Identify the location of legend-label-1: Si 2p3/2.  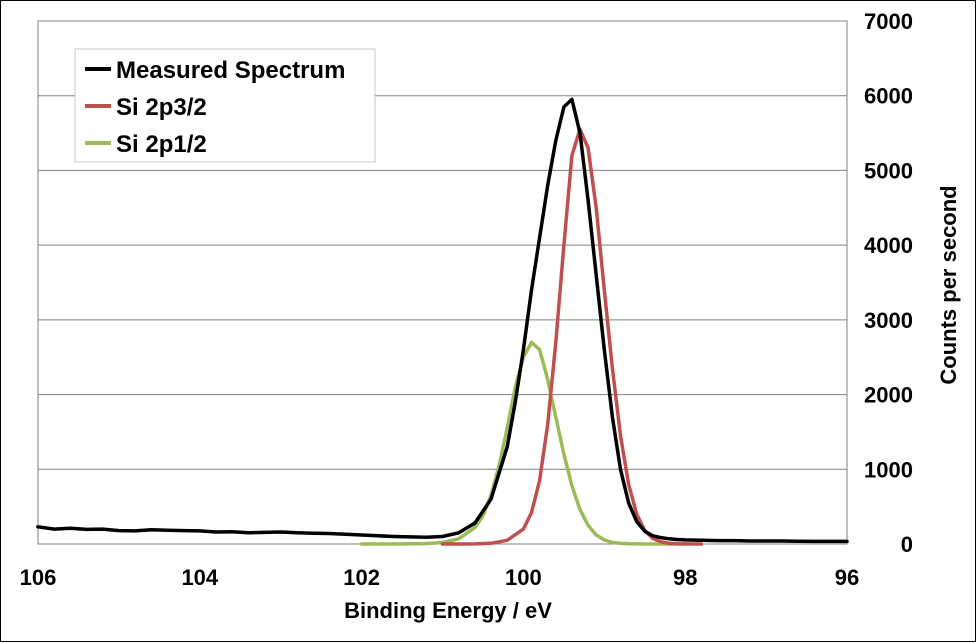
(161, 107).